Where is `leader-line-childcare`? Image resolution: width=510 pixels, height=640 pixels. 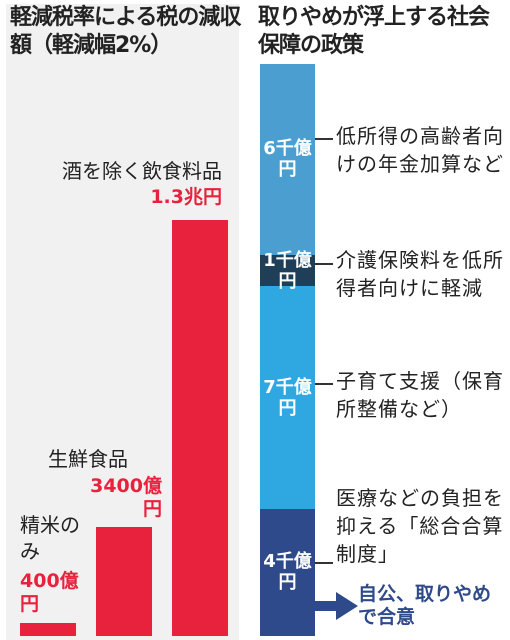
leader-line-childcare is located at coordinates (324, 384).